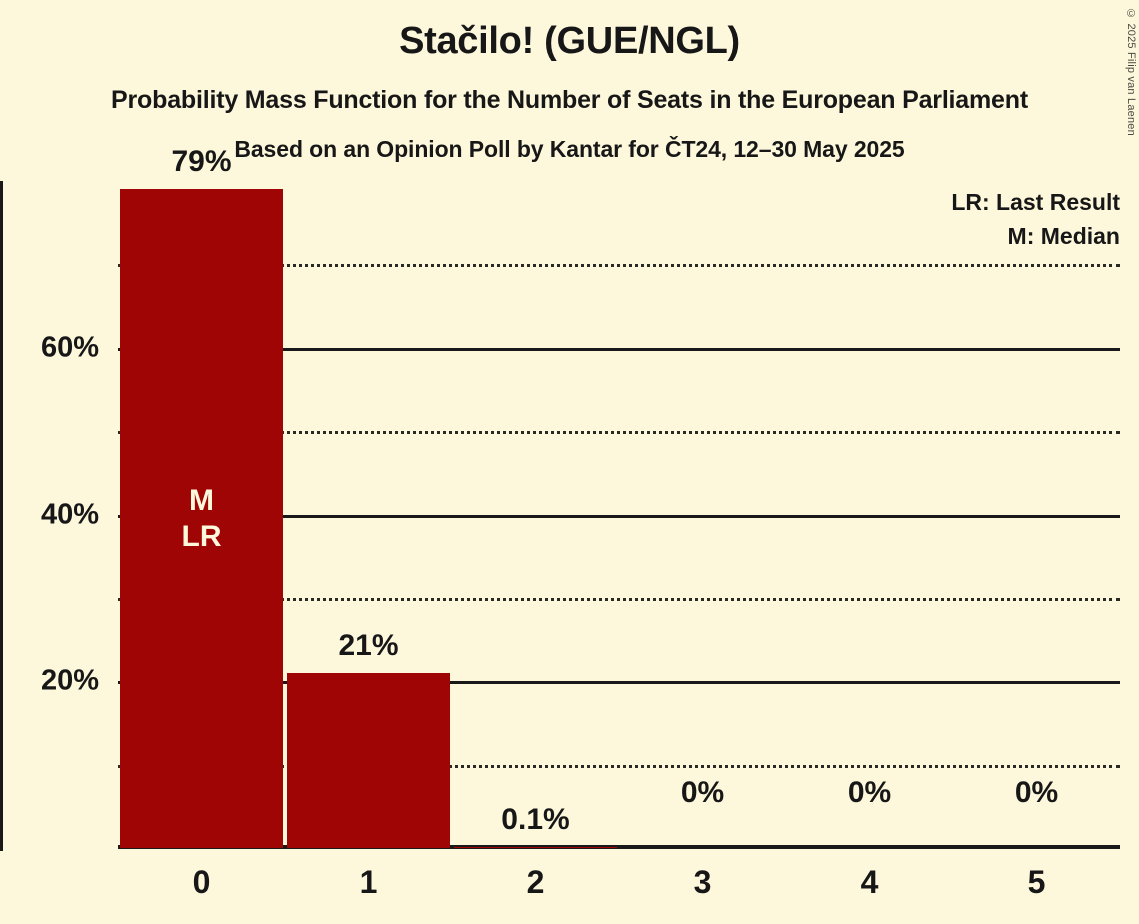  I want to click on bar-annotation-labels: M LR, so click(201, 519).